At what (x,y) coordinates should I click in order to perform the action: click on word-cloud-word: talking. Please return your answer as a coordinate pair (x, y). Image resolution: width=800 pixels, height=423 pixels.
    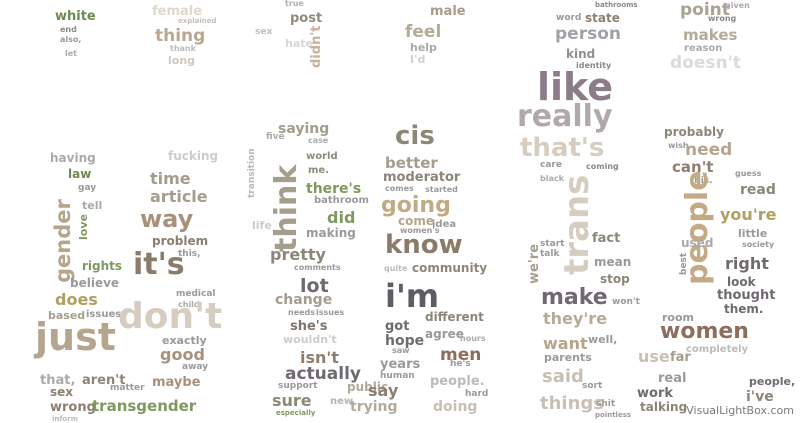
    Looking at the image, I should click on (664, 407).